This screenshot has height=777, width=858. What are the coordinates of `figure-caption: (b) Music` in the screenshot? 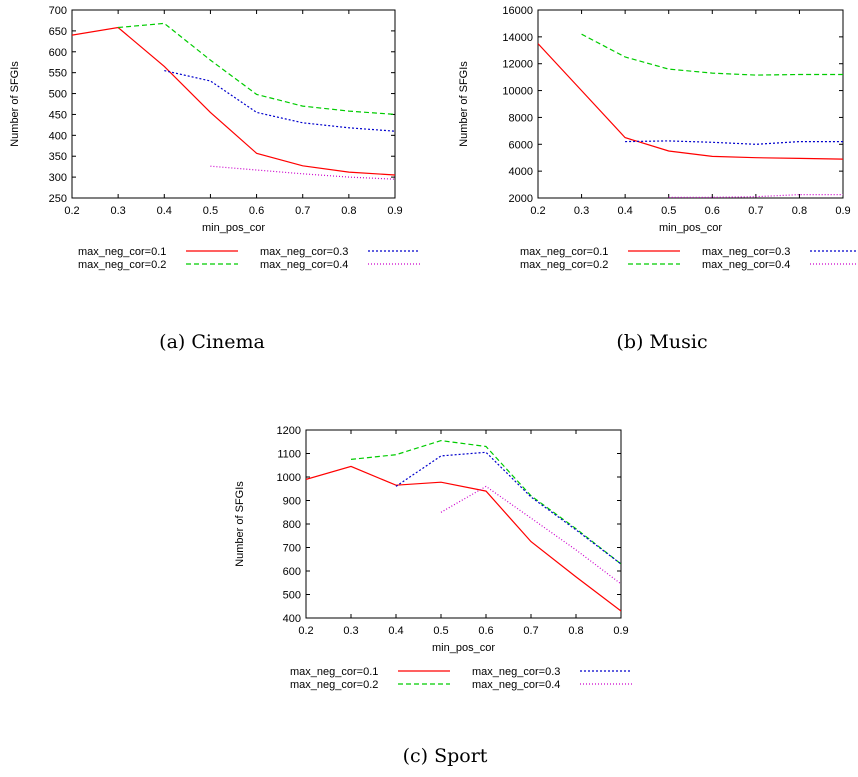 It's located at (661, 342).